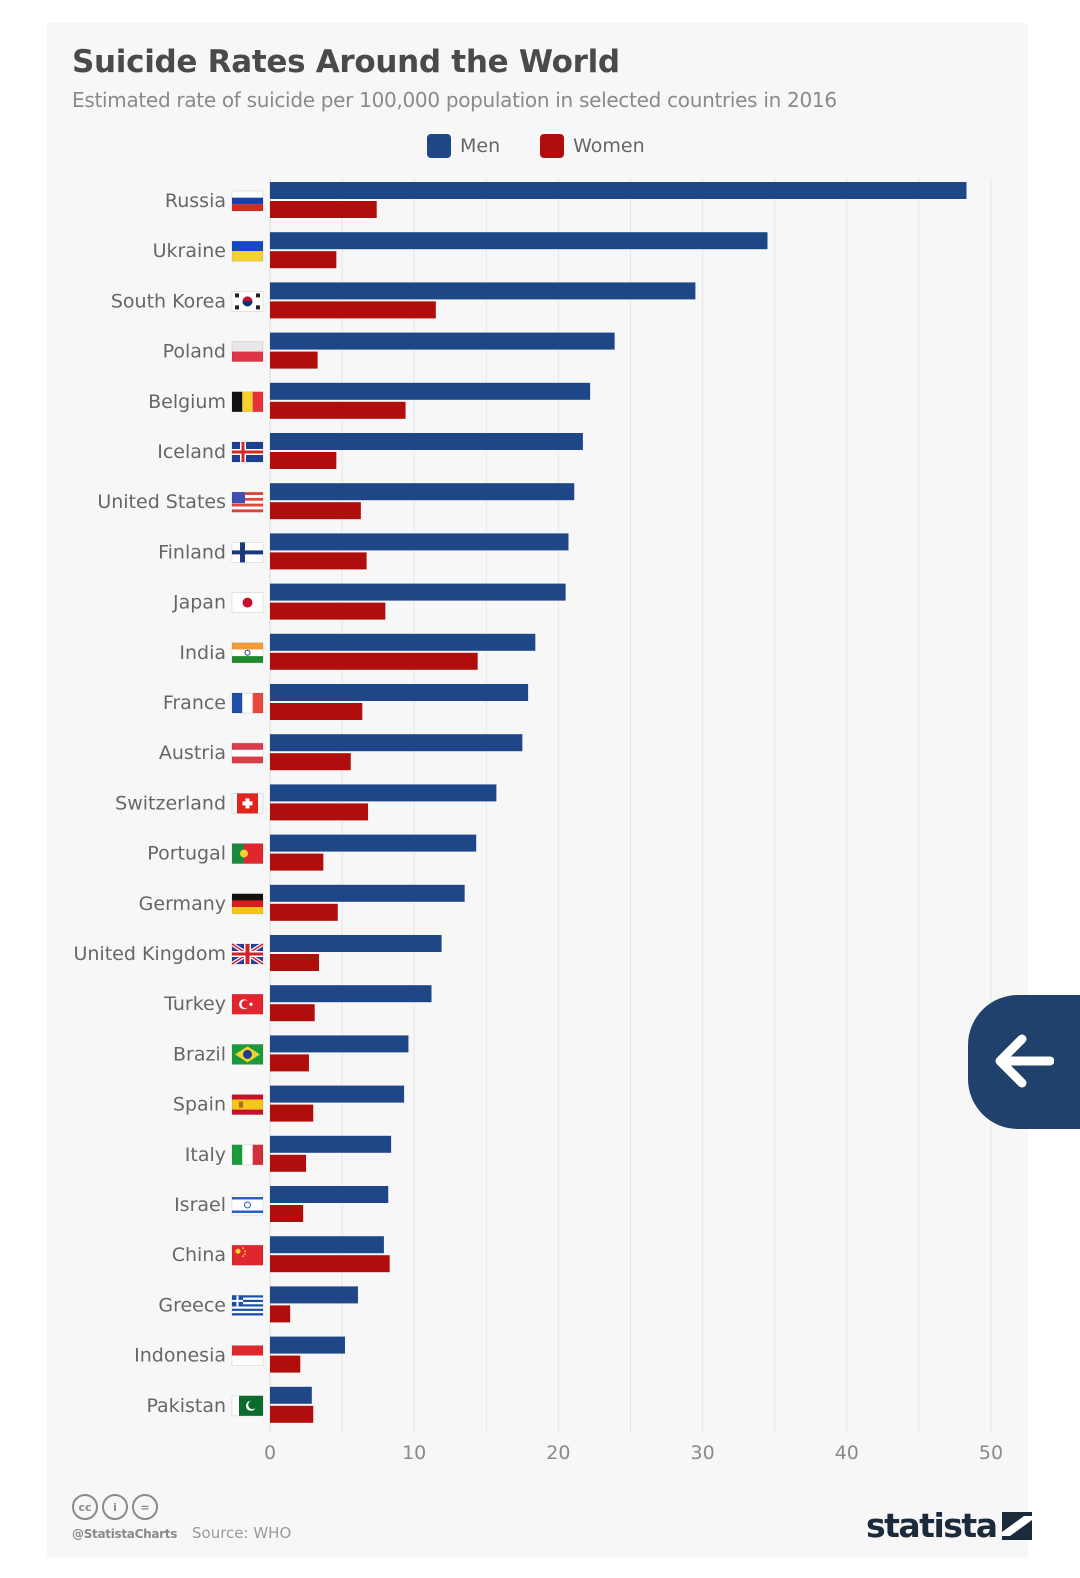 The width and height of the screenshot is (1080, 1578). What do you see at coordinates (558, 1453) in the screenshot?
I see `x-tick-label: 20` at bounding box center [558, 1453].